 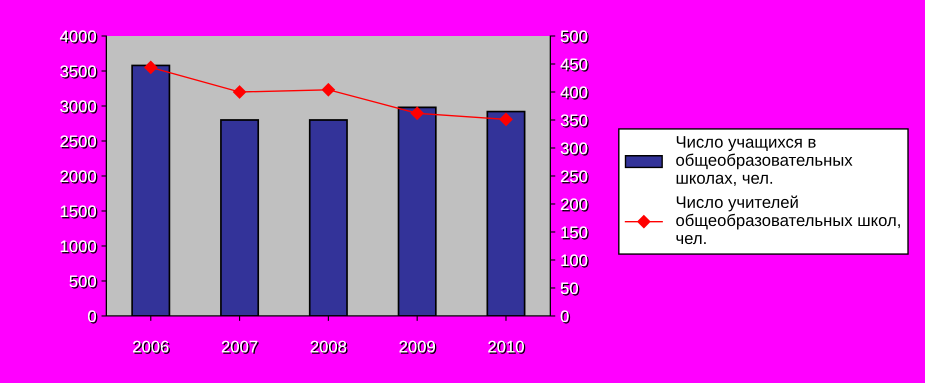 I want to click on x-tick-label: 2006, so click(x=151, y=347).